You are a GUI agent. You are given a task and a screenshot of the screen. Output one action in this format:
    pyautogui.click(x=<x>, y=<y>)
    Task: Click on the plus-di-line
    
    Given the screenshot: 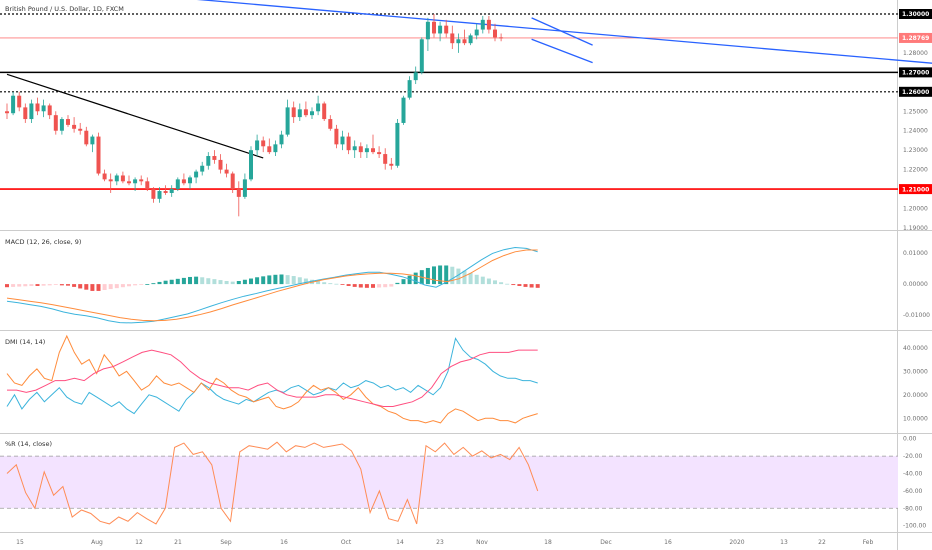 What is the action you would take?
    pyautogui.click(x=272, y=376)
    